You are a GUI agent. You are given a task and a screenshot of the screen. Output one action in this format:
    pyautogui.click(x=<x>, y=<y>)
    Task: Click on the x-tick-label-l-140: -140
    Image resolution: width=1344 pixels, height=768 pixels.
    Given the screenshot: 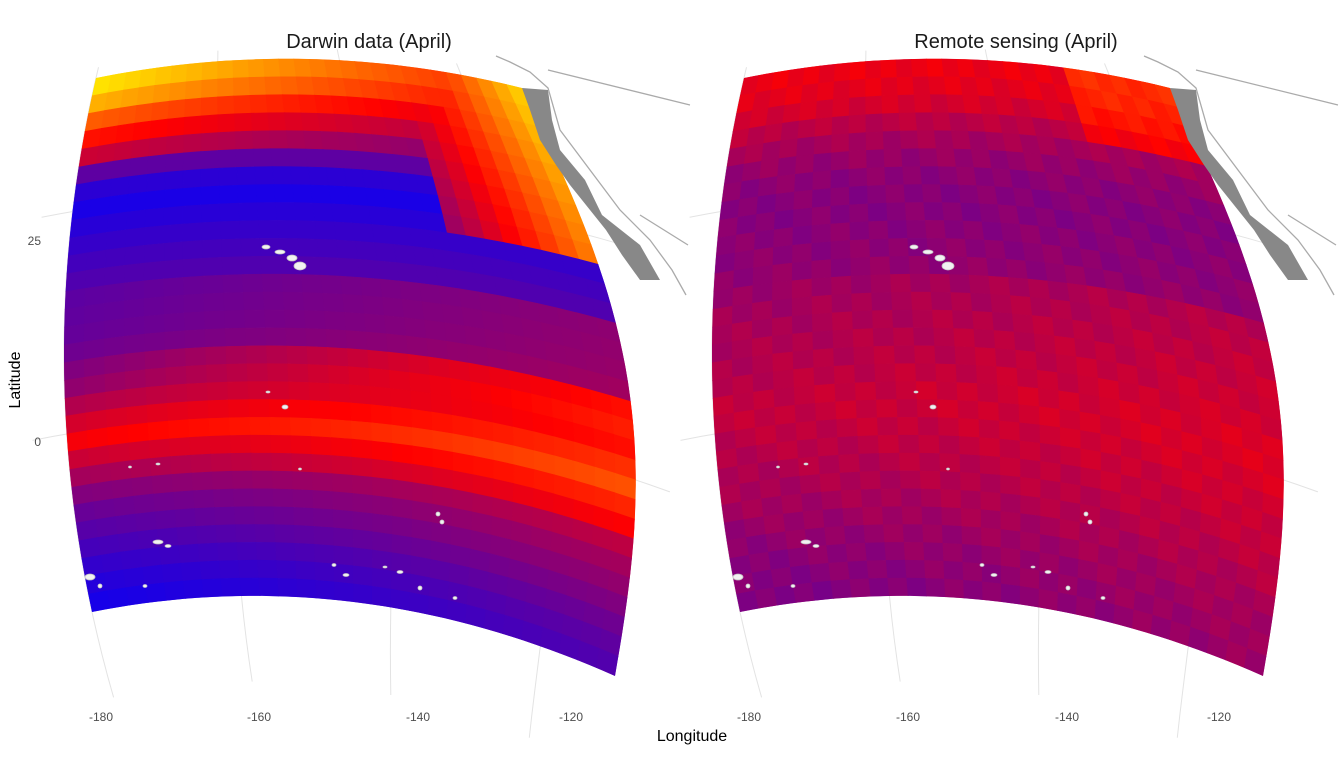 What is the action you would take?
    pyautogui.click(x=418, y=717)
    